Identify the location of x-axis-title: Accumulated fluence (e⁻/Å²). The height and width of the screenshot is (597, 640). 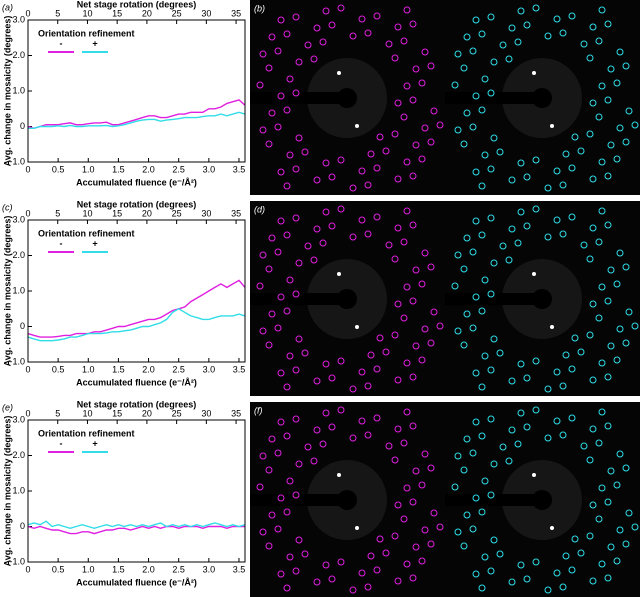
(136, 582).